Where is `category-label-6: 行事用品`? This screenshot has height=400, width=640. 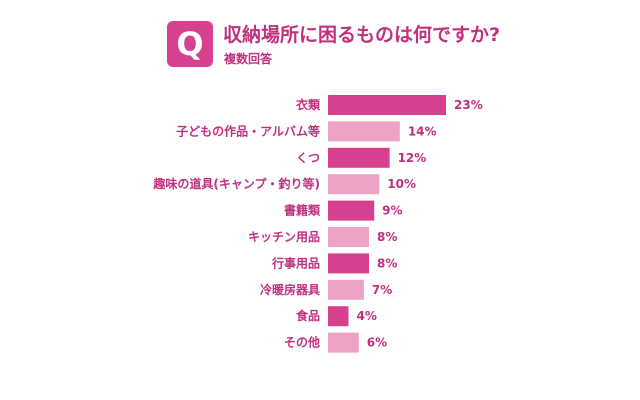
category-label-6: 行事用品 is located at coordinates (295, 262).